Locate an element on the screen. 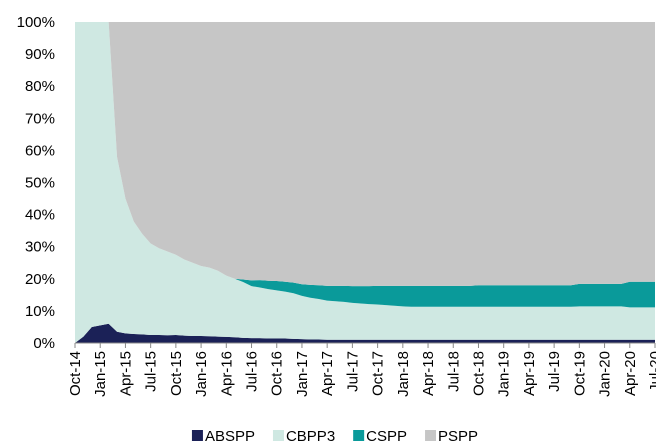 The height and width of the screenshot is (448, 656). x-tick-label: Jan-17 is located at coordinates (302, 374).